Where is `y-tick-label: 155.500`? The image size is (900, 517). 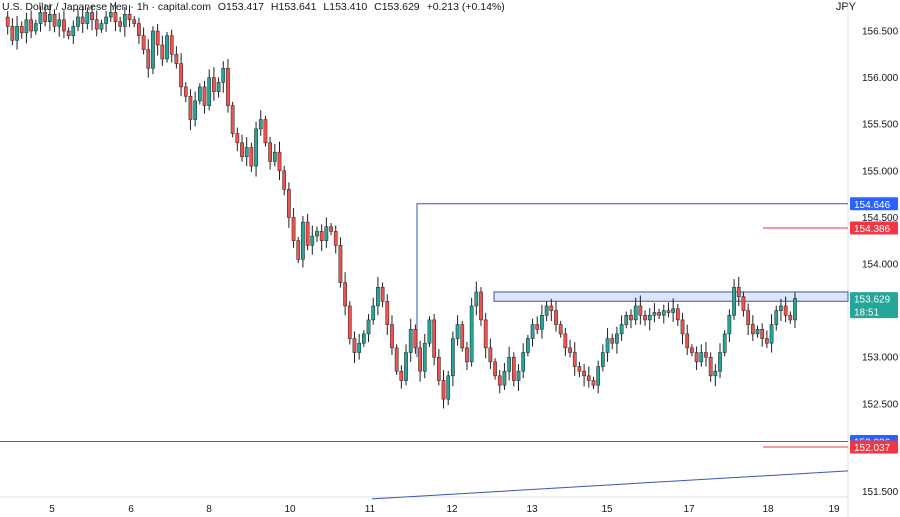 y-tick-label: 155.500 is located at coordinates (880, 125).